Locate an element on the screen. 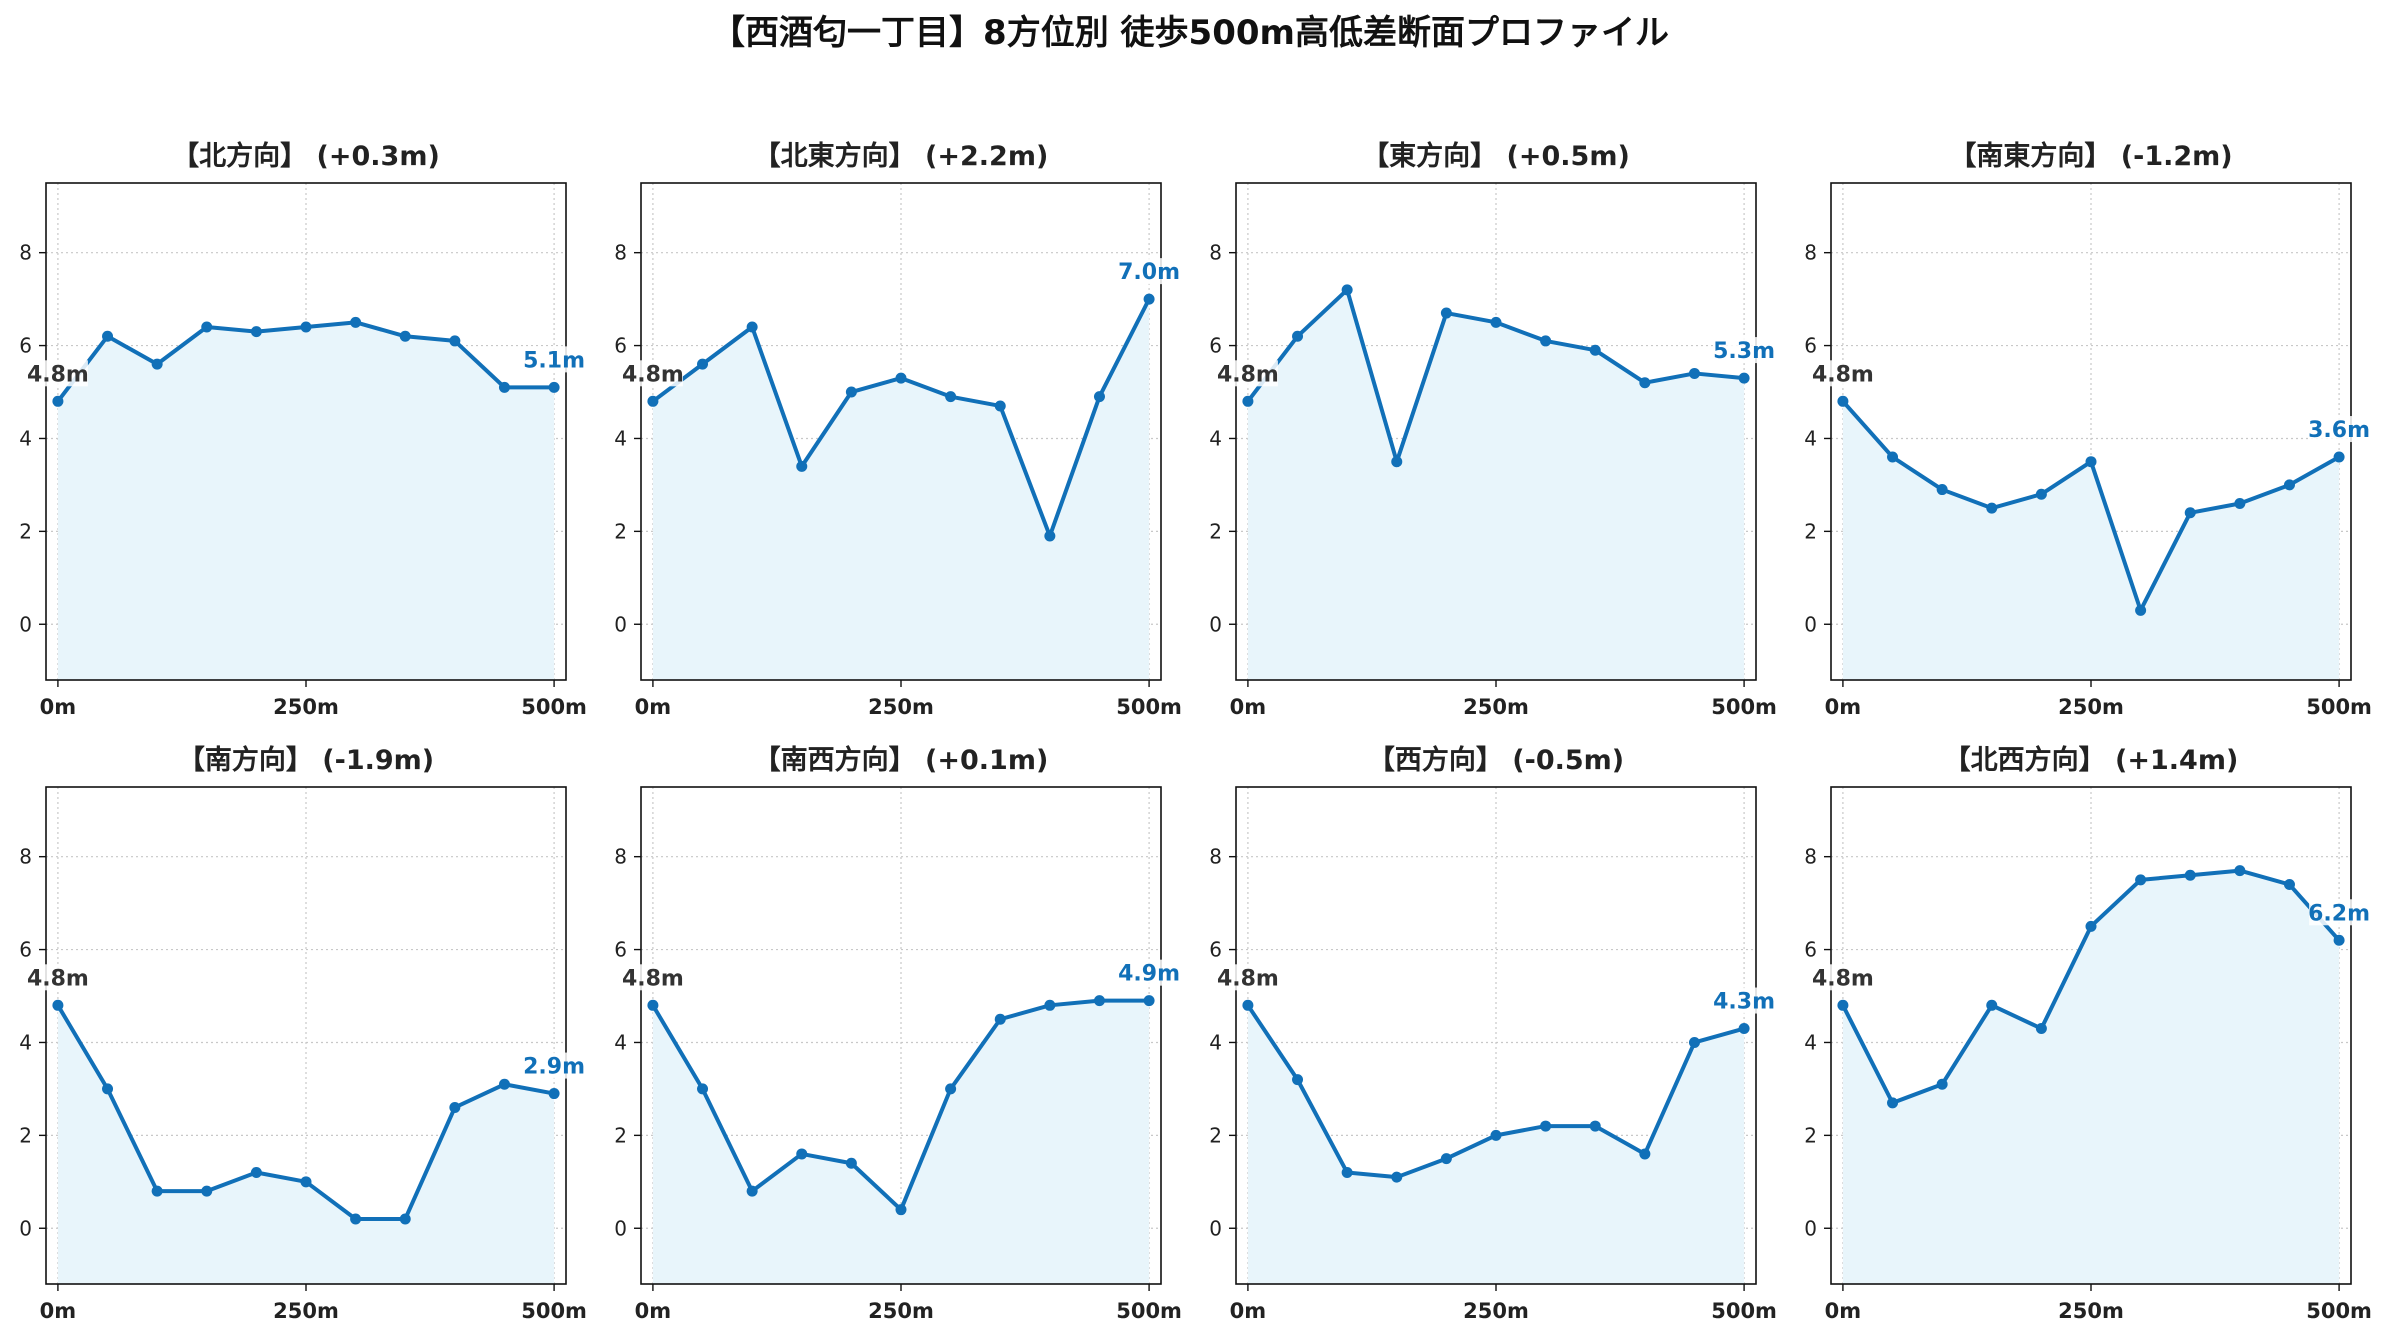 The image size is (2381, 1340). ytick-label: 8 is located at coordinates (1810, 857).